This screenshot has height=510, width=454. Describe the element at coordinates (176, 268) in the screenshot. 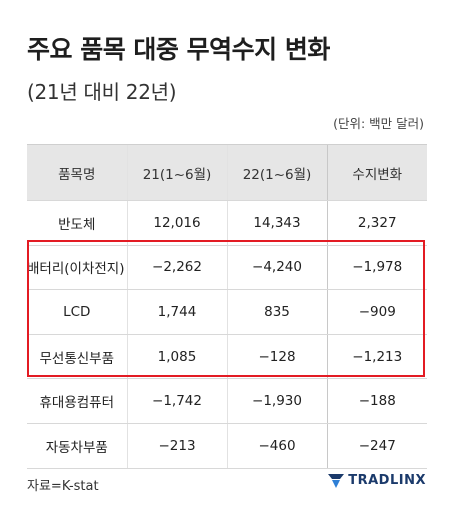

I see `cell-2021: −2,262` at that location.